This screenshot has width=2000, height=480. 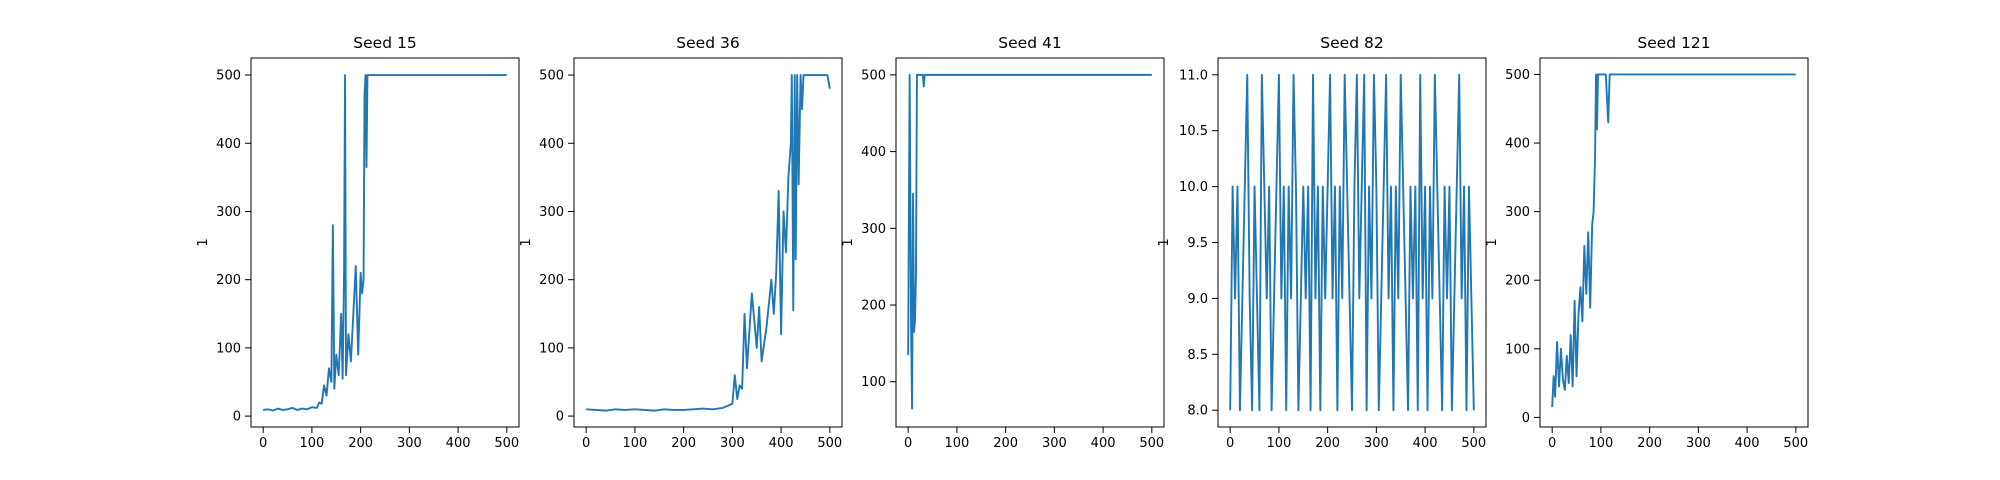 What do you see at coordinates (1029, 43) in the screenshot?
I see `chart-title: Seed 41` at bounding box center [1029, 43].